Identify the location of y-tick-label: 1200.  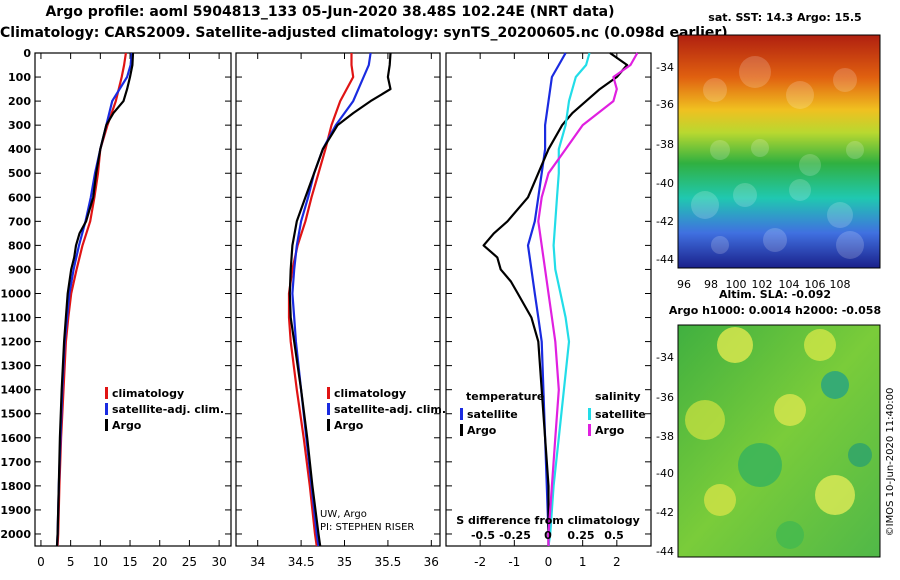
(15, 342).